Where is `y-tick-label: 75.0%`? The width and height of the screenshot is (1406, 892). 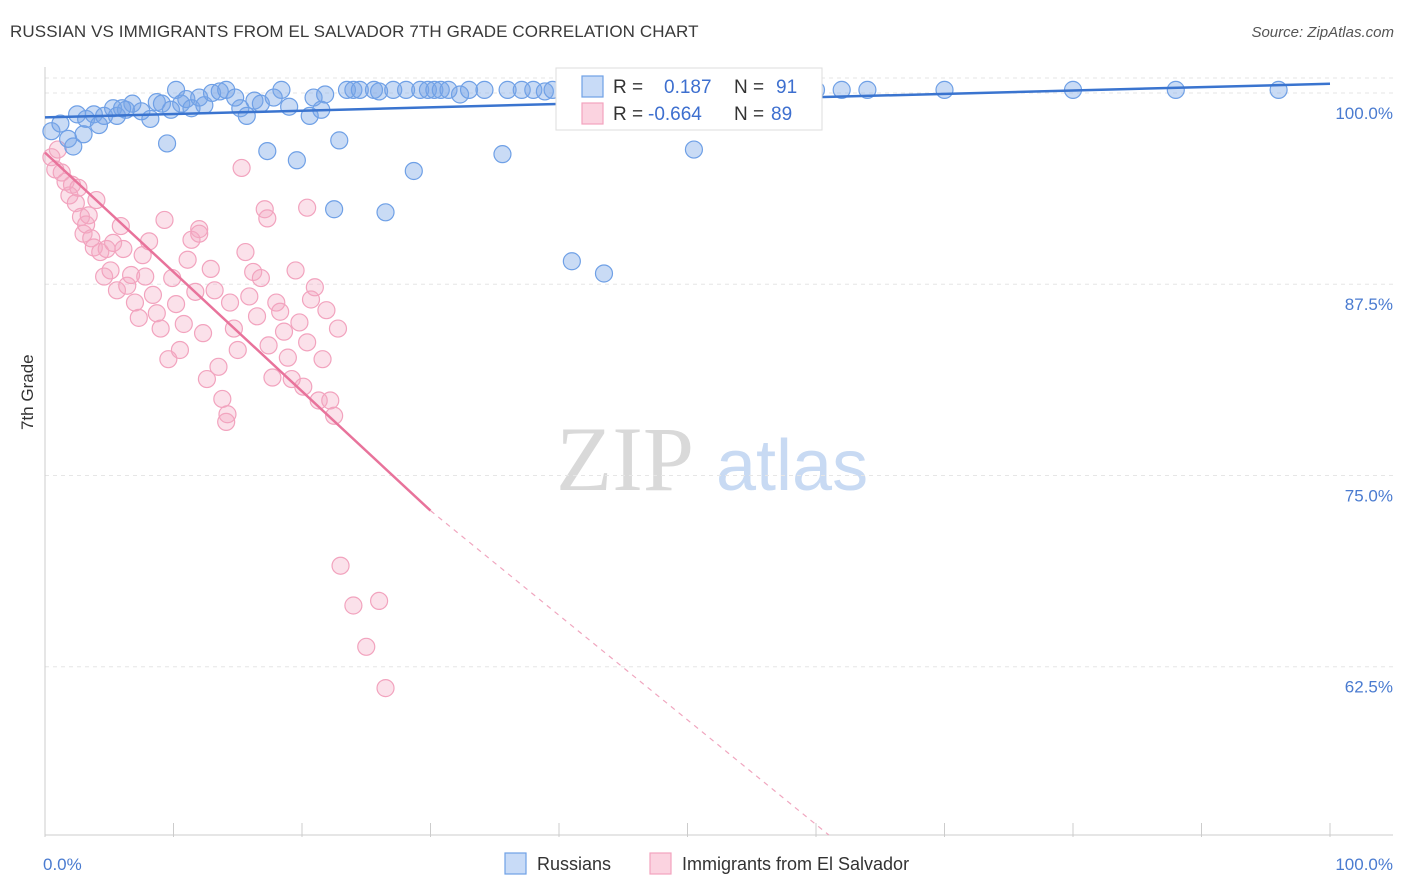 y-tick-label: 75.0% is located at coordinates (1369, 495).